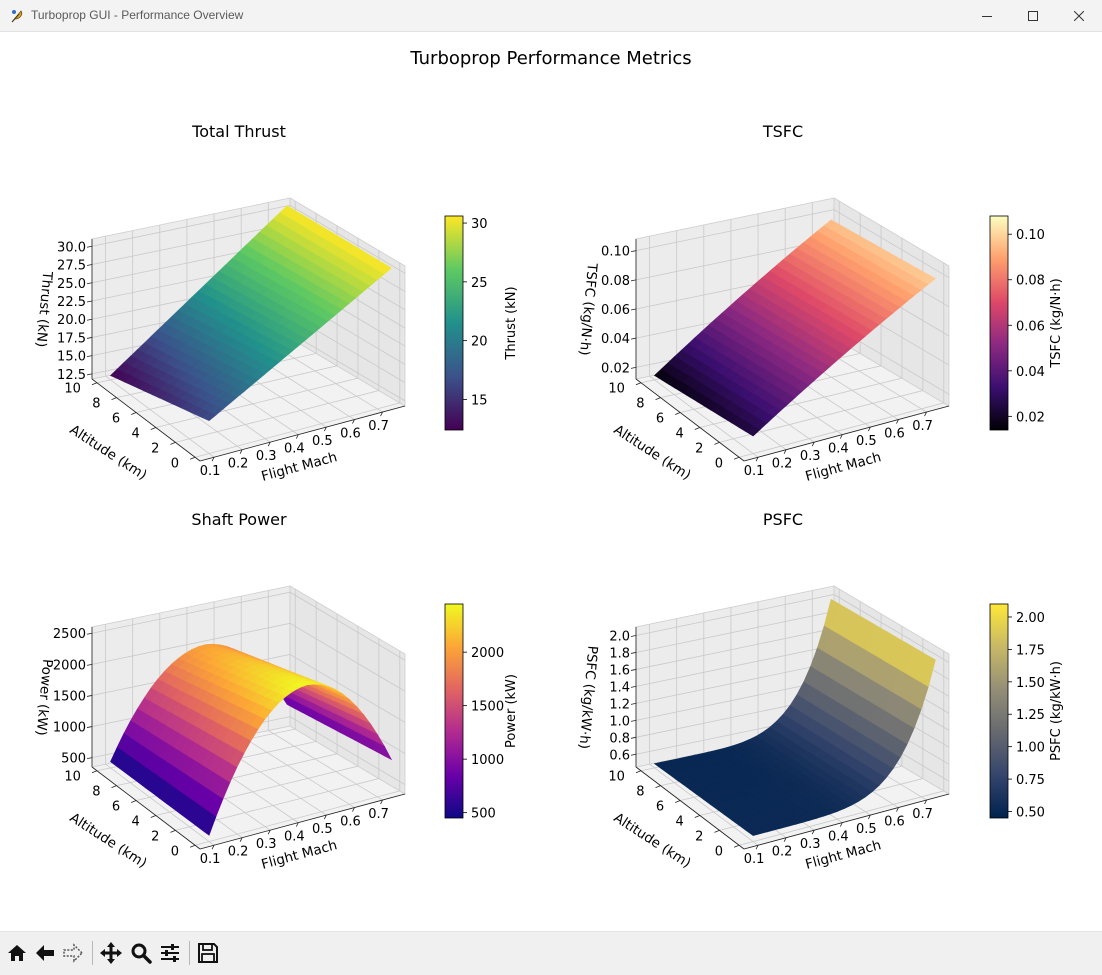 This screenshot has height=975, width=1102. I want to click on subplot-title: Shaft Power, so click(239, 519).